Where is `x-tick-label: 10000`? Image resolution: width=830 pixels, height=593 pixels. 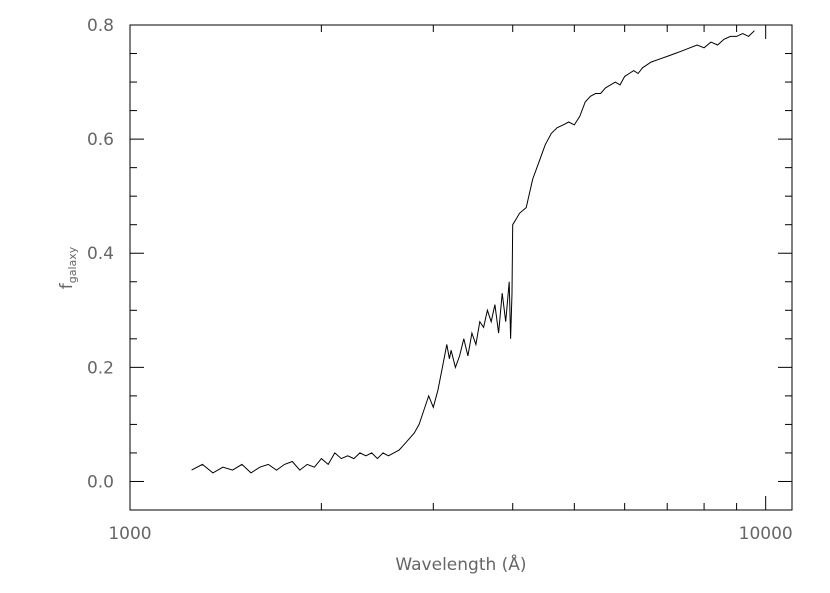
x-tick-label: 10000 is located at coordinates (766, 534).